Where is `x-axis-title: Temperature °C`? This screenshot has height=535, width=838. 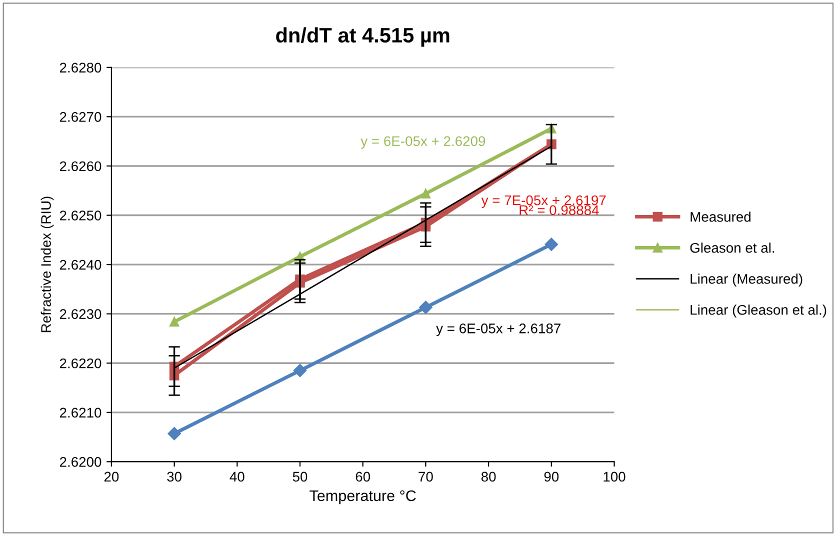
x-axis-title: Temperature °C is located at coordinates (363, 497).